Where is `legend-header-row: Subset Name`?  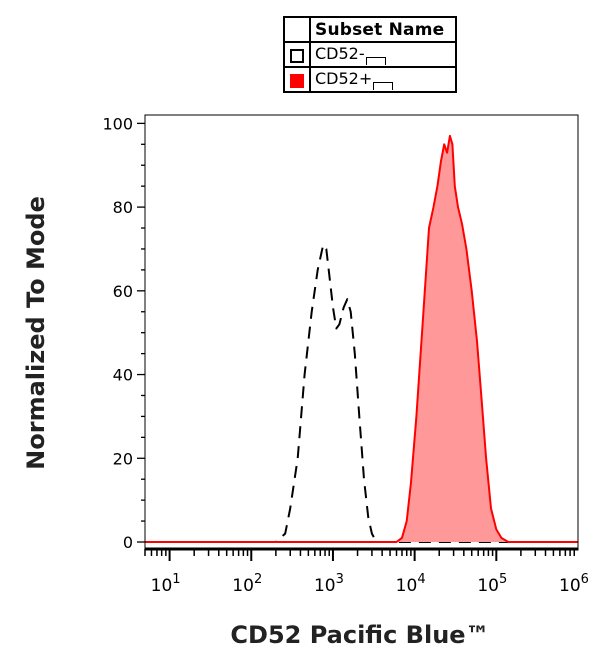 legend-header-row: Subset Name is located at coordinates (370, 29).